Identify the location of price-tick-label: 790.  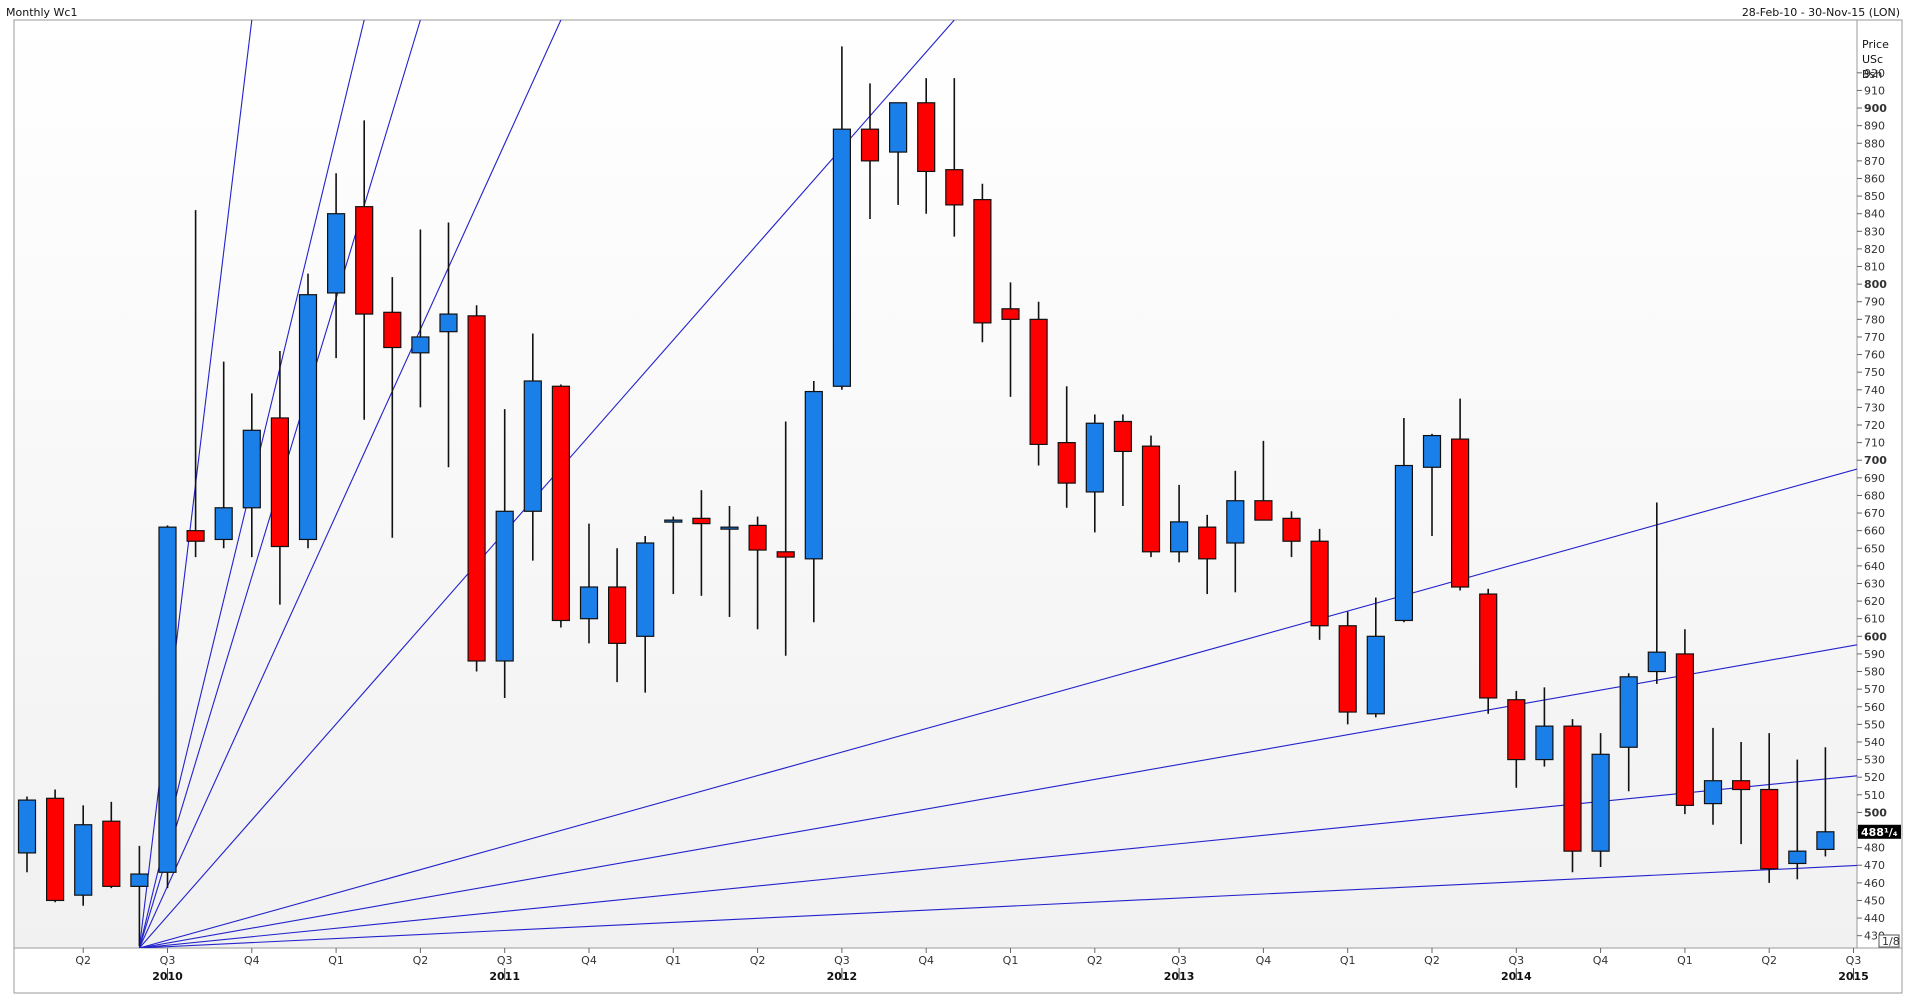
(1874, 302).